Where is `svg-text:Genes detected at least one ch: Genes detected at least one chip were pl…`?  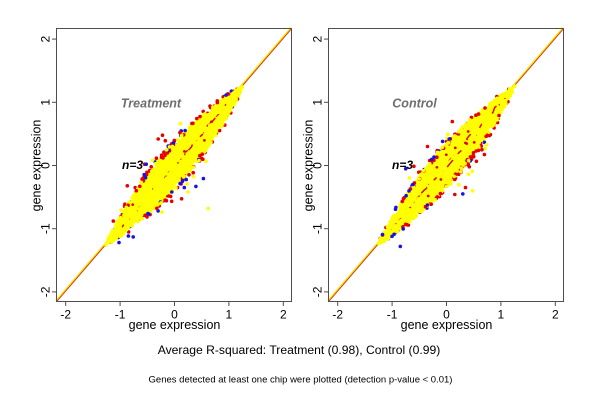
svg-text:Genes detected at least one ch: Genes detected at least one chip were pl… is located at coordinates (301, 380).